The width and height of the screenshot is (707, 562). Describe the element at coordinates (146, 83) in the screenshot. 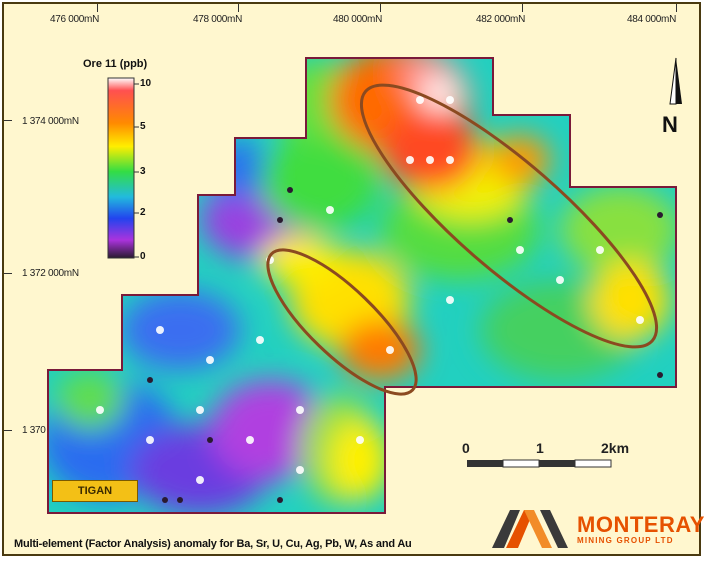

I see `legend-value: 10` at that location.